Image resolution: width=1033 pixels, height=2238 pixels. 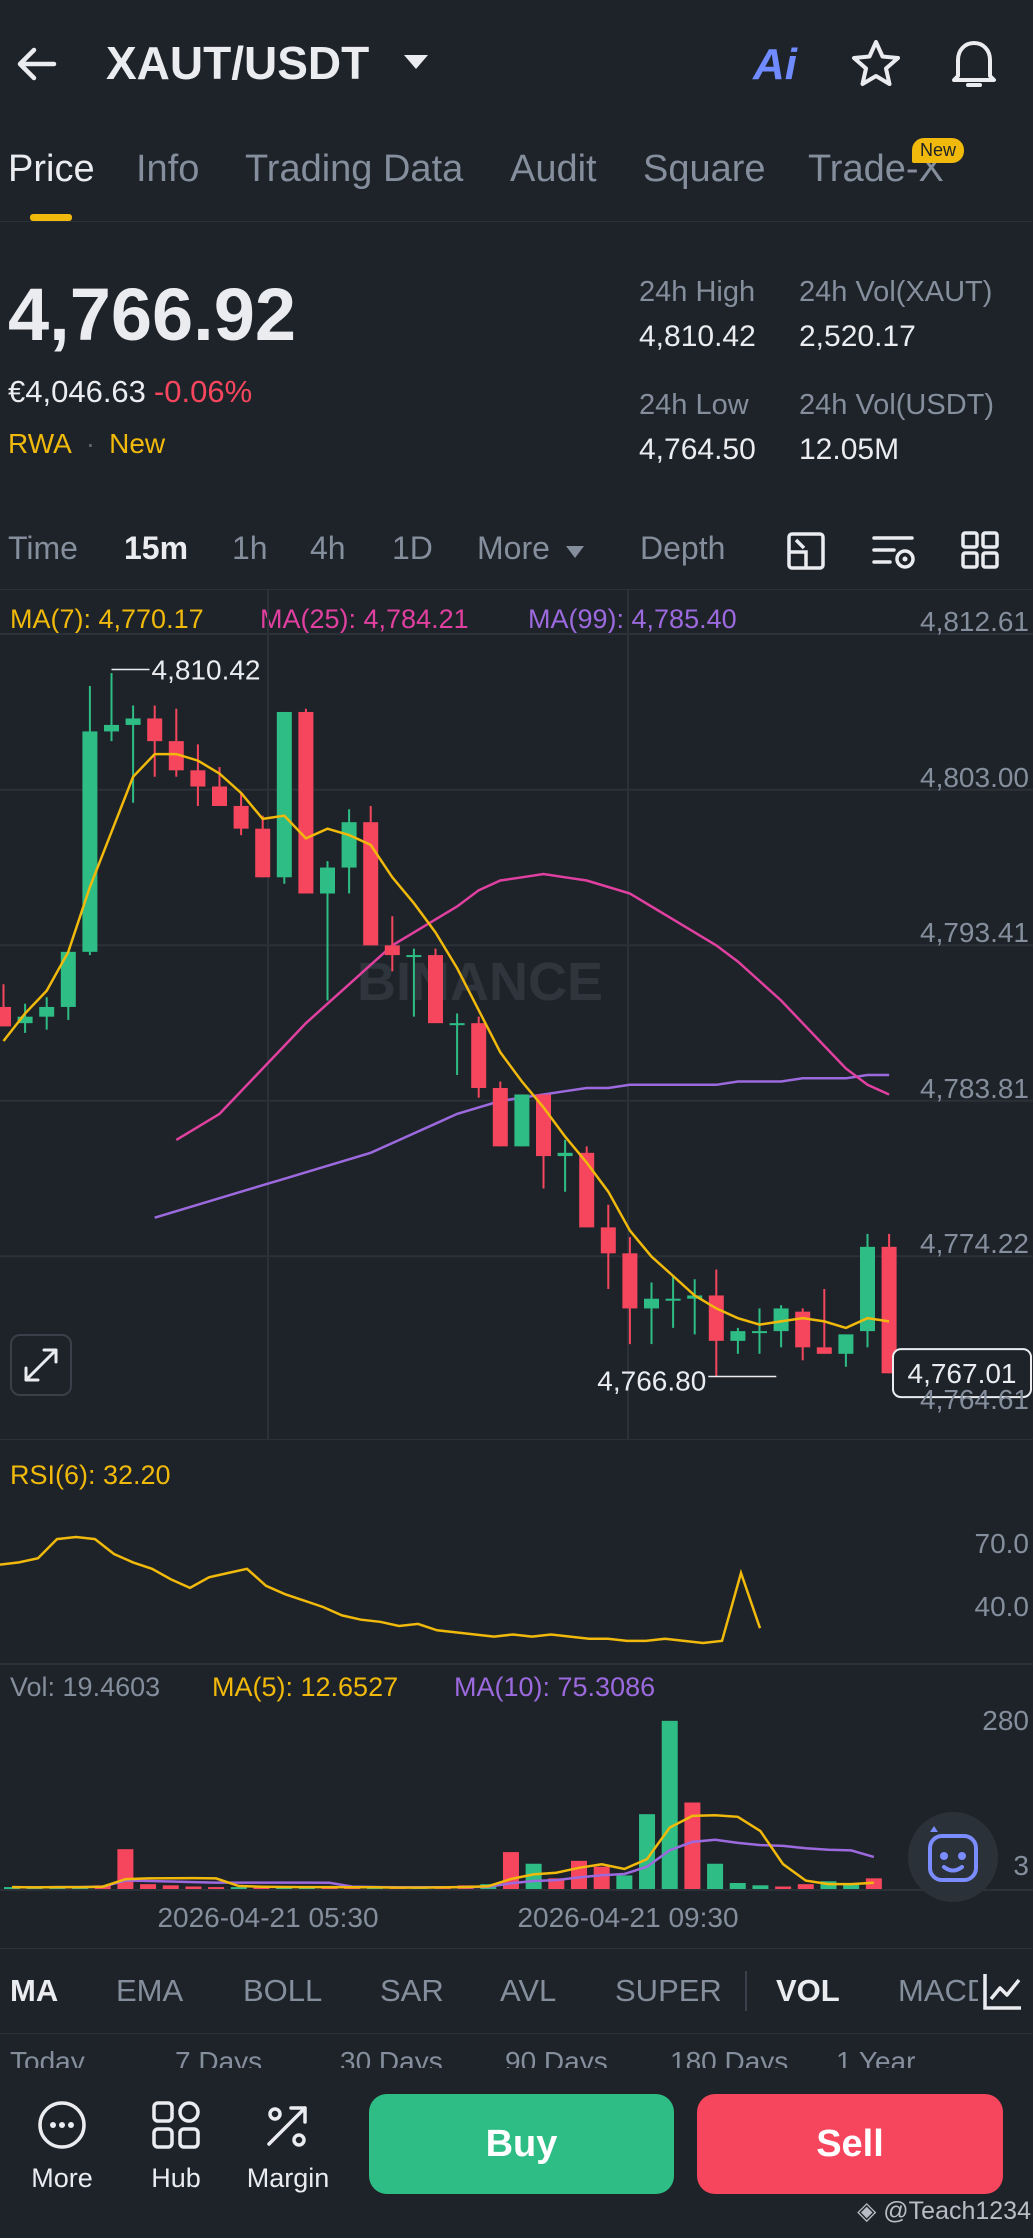 I want to click on expand-icon, so click(x=41, y=1365).